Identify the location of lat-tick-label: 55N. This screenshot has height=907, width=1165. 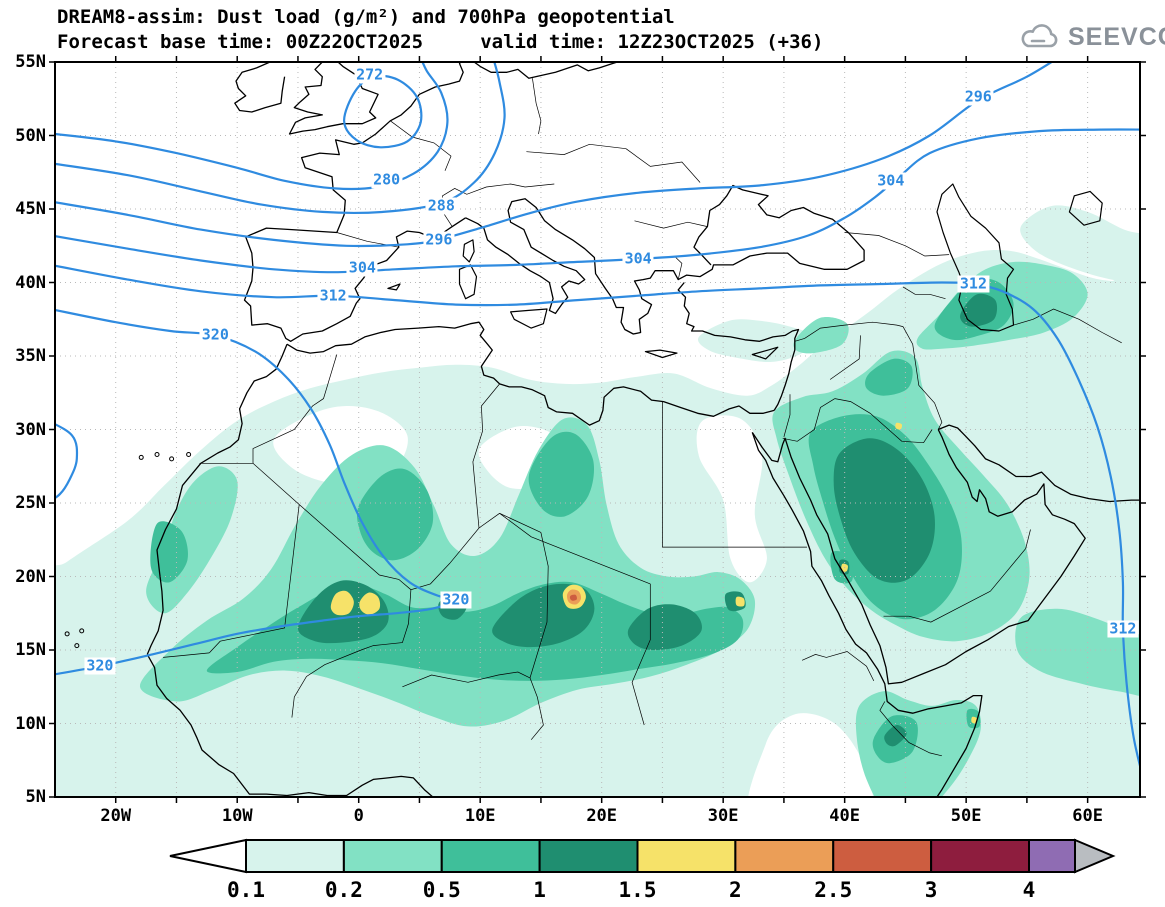
(30, 62).